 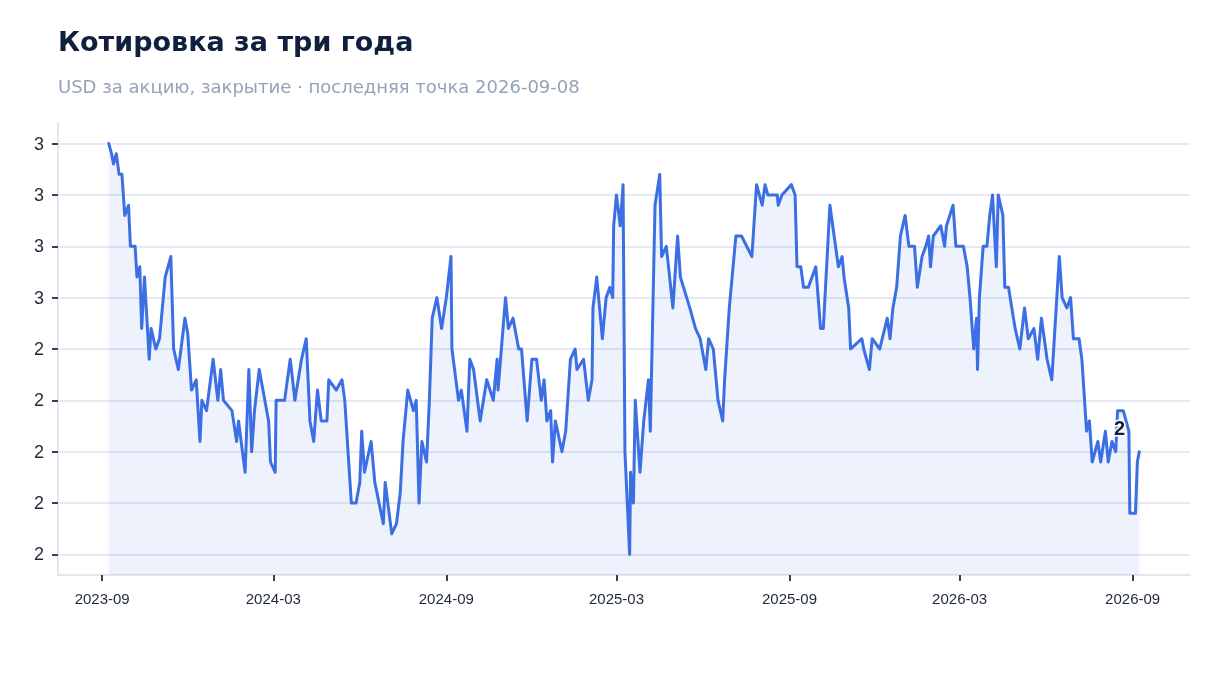 I want to click on x-tick-label: 2024-09, so click(x=446, y=598).